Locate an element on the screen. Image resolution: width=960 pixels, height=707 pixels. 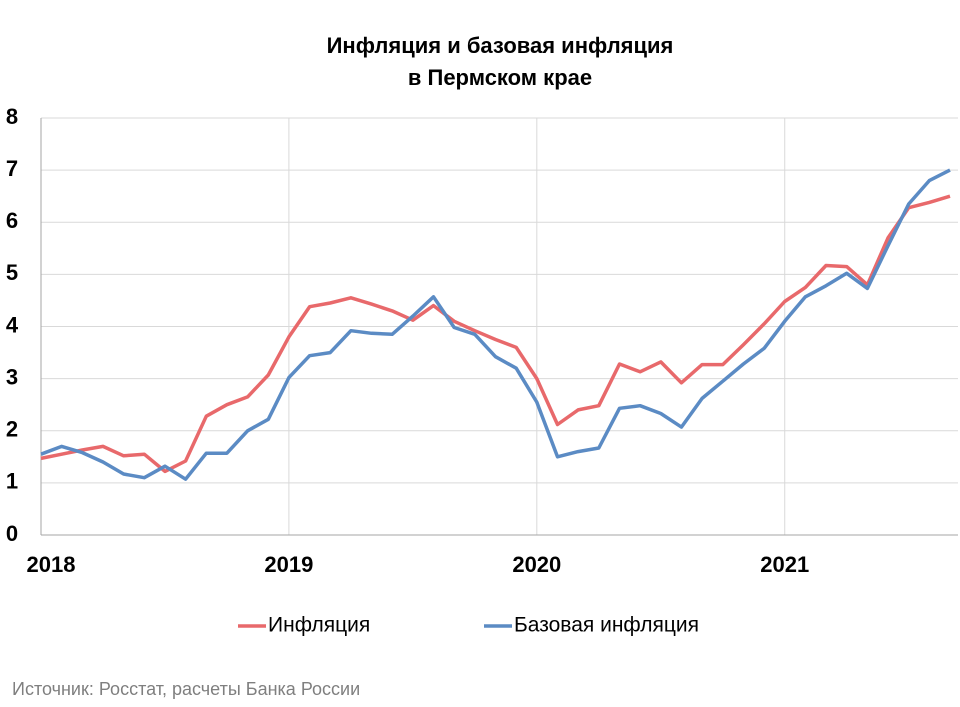
legend-label: Инфляция is located at coordinates (319, 625).